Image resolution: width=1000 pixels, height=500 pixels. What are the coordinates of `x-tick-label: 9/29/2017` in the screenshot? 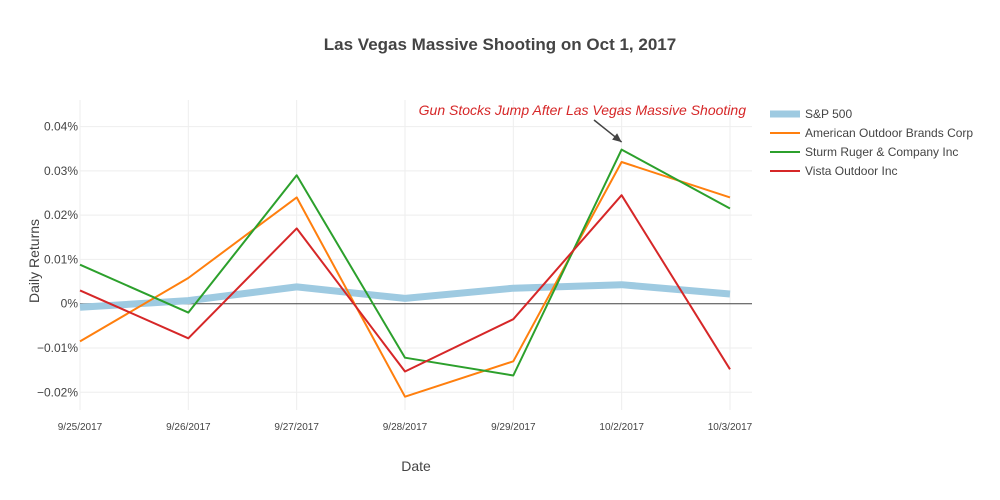 It's located at (513, 427).